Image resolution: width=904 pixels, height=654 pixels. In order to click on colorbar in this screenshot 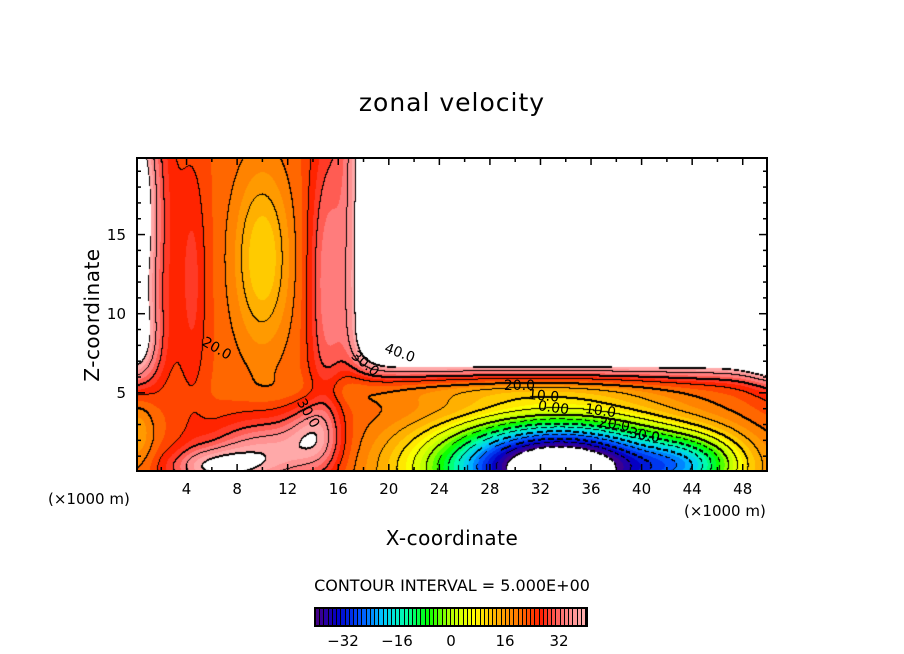, I will do `click(451, 617)`.